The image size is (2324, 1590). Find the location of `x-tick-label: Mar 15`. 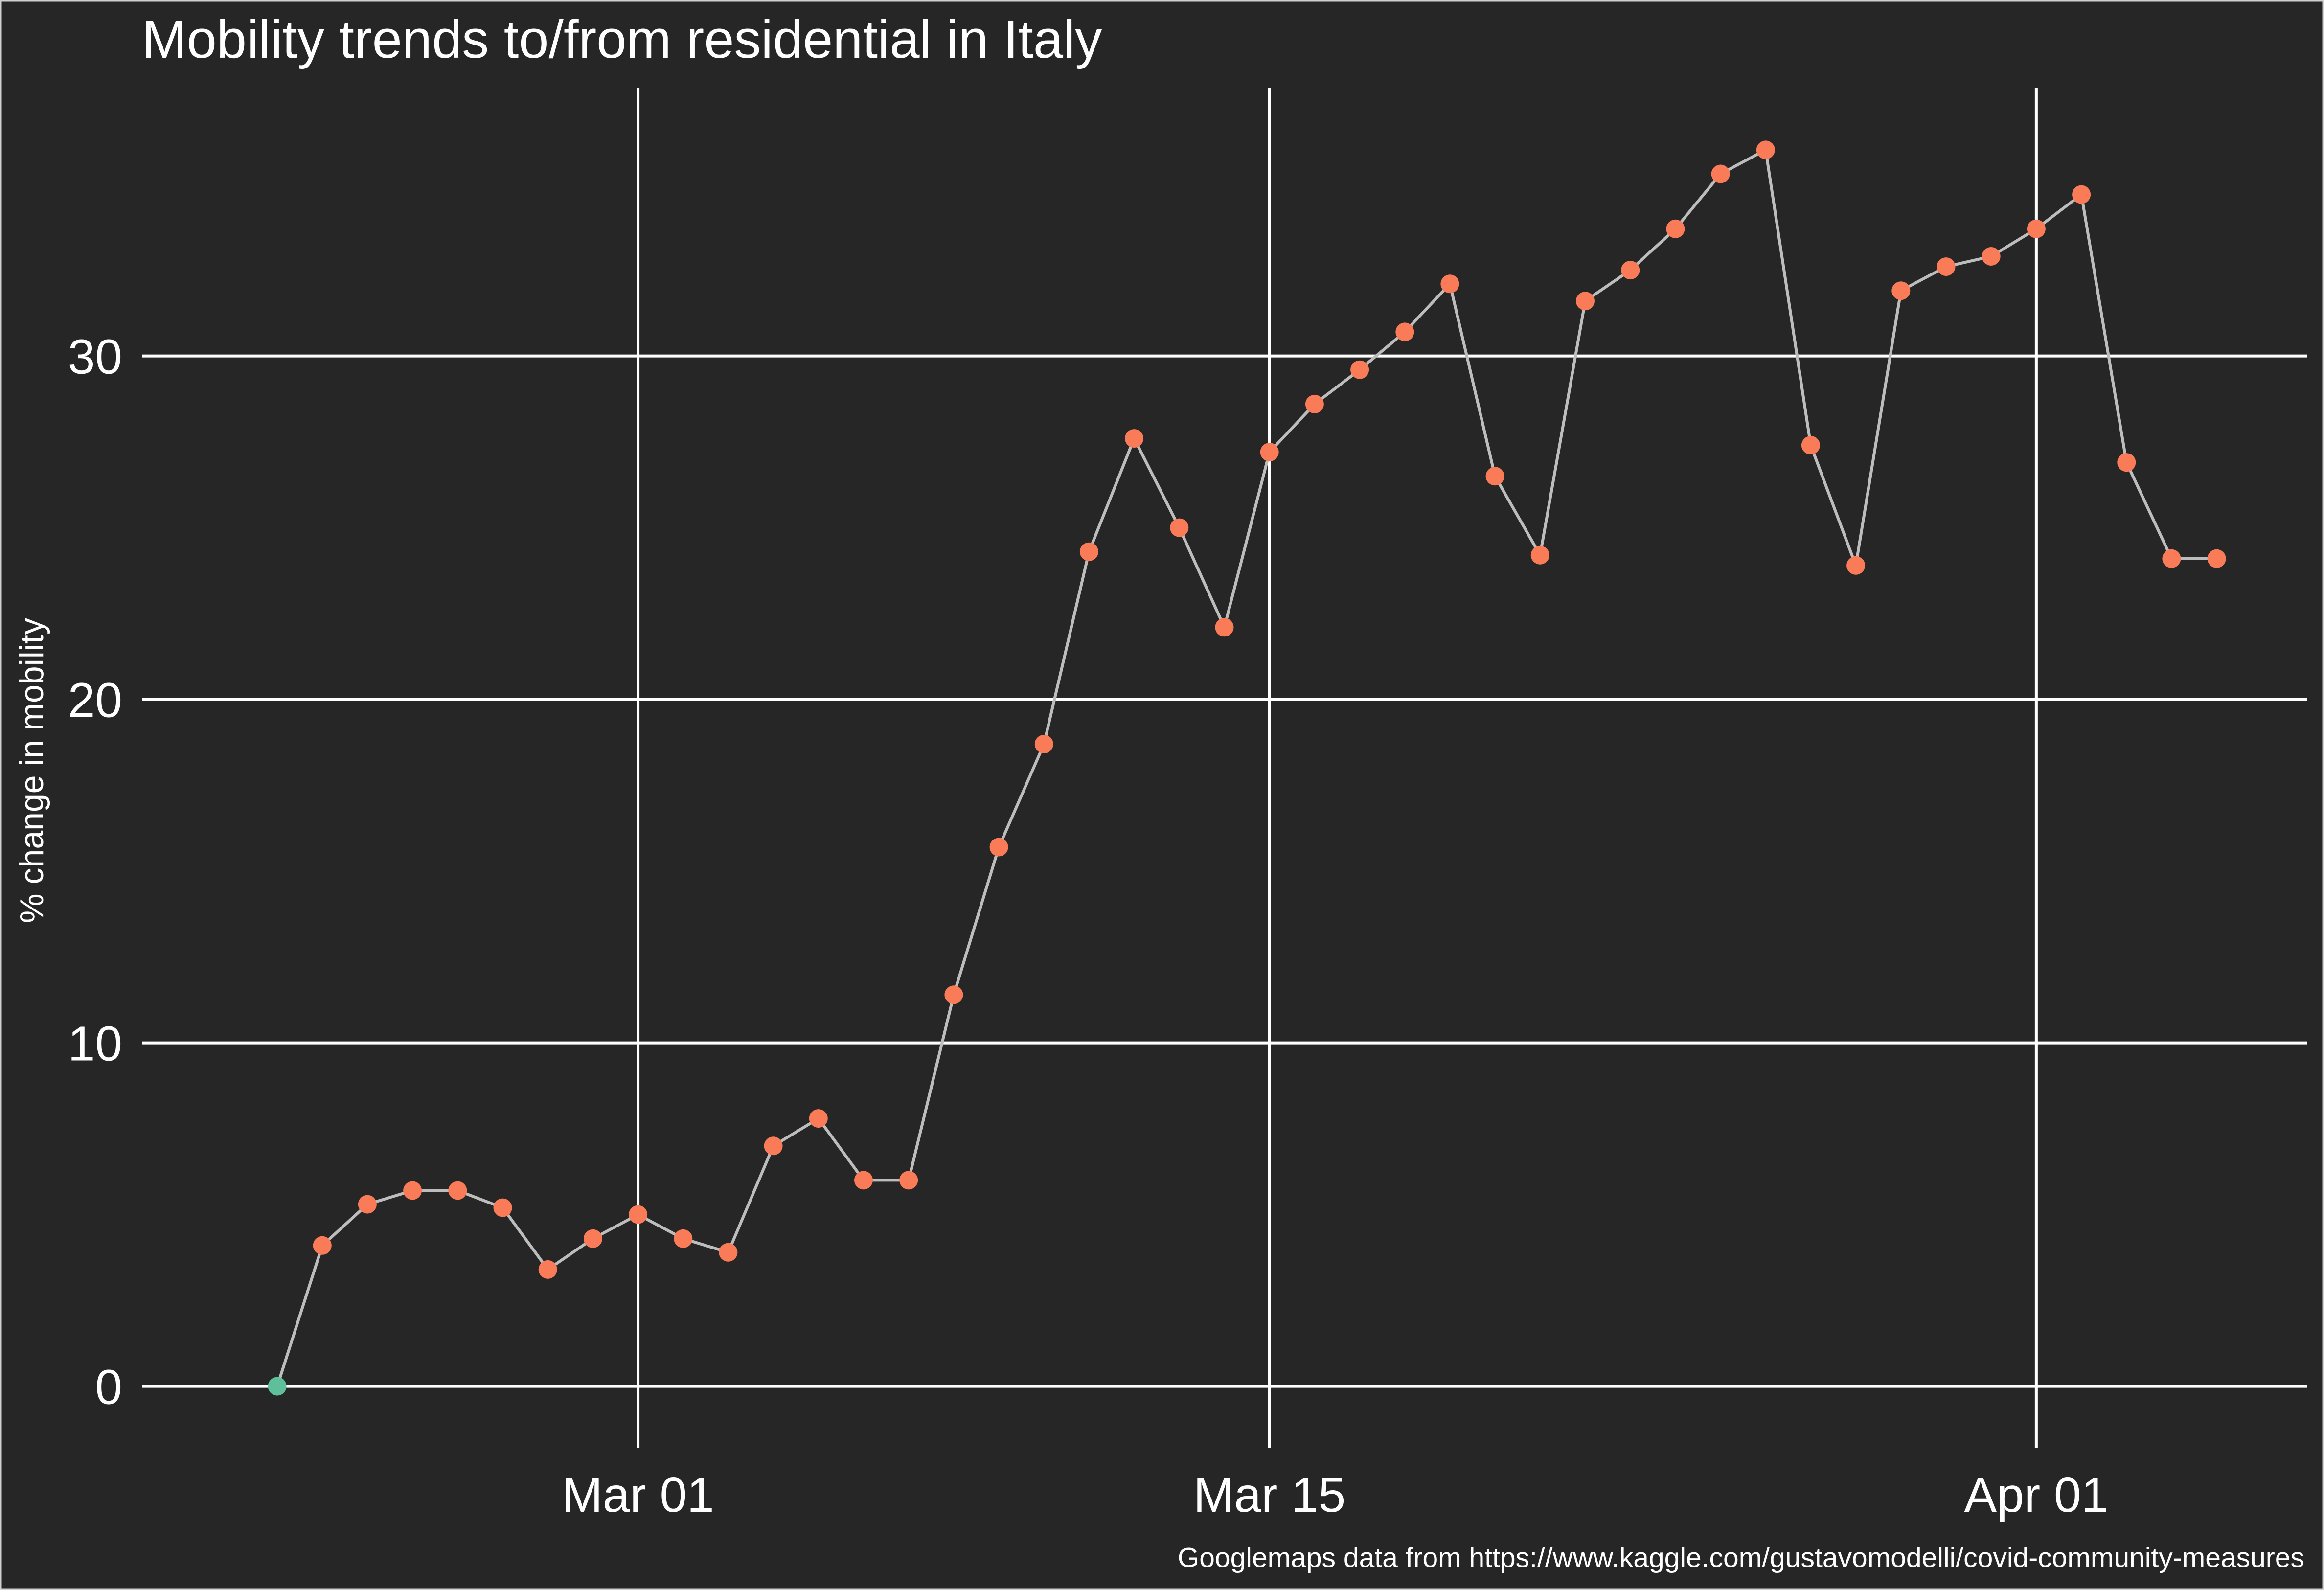

x-tick-label: Mar 15 is located at coordinates (1269, 1495).